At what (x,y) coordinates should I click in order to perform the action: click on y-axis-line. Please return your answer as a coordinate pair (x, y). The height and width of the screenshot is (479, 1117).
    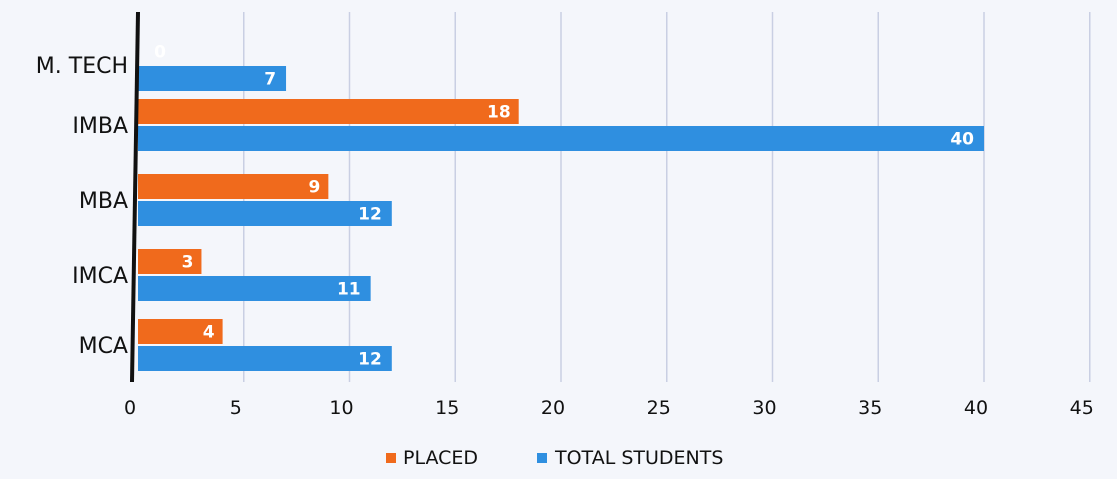
    Looking at the image, I should click on (135, 197).